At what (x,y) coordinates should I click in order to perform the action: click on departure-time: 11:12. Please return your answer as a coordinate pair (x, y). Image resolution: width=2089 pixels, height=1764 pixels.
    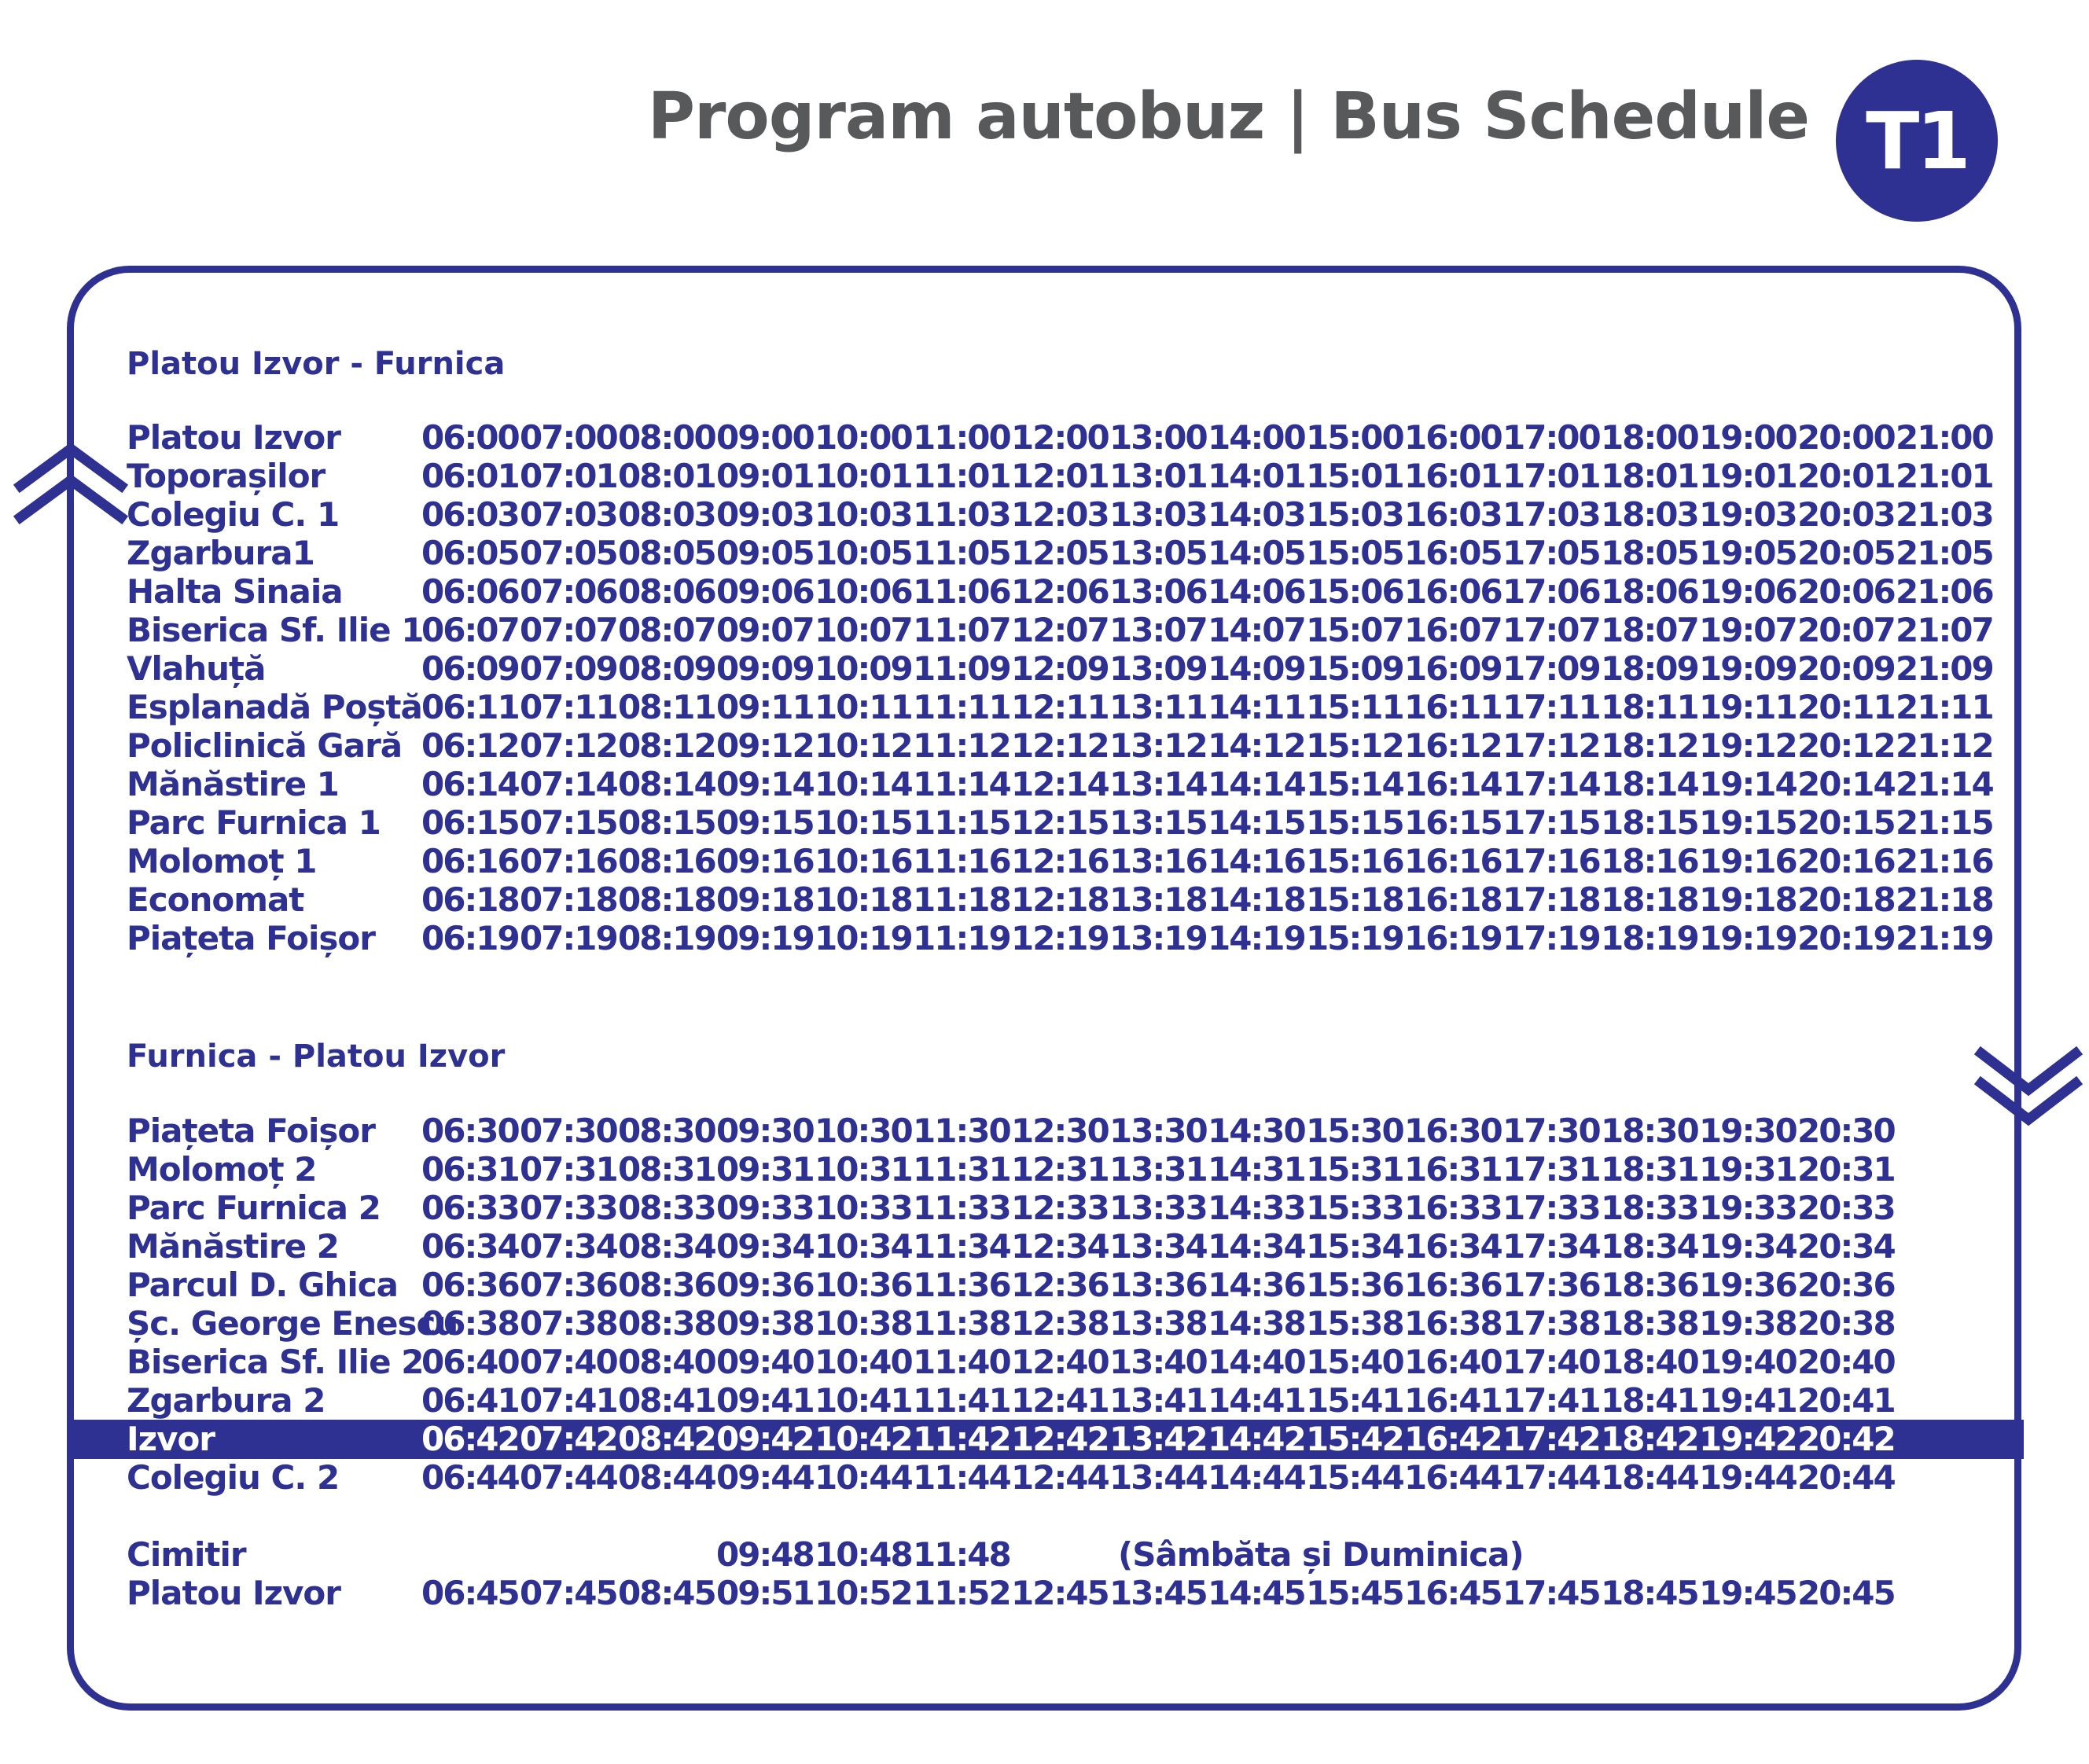
    Looking at the image, I should click on (962, 746).